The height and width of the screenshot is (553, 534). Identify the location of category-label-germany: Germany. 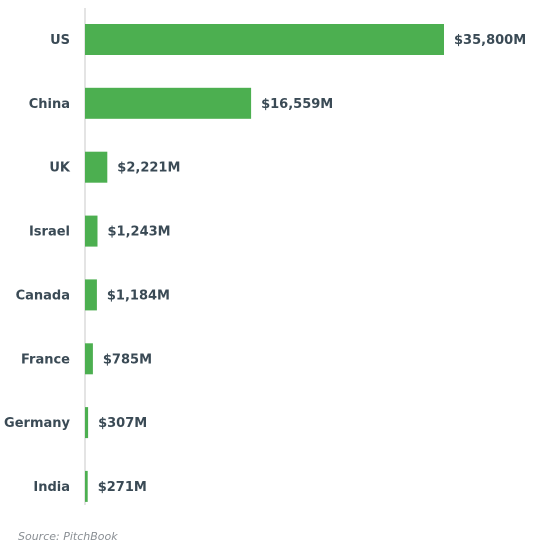
(37, 423).